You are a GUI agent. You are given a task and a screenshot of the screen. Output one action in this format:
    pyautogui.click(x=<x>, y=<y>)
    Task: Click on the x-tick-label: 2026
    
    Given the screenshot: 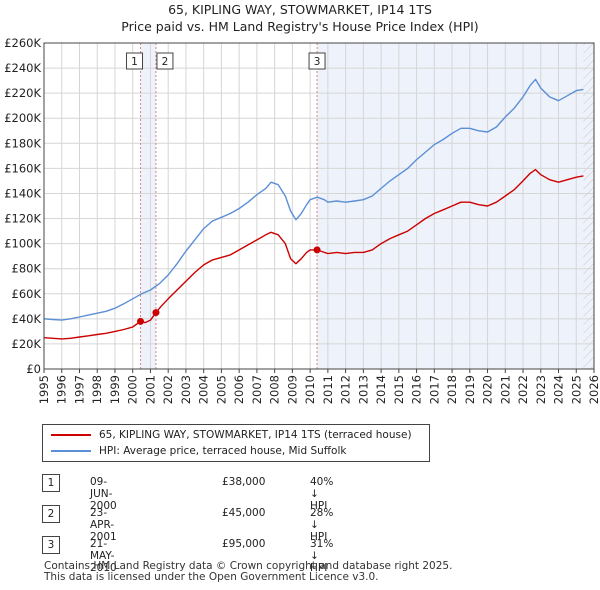 What is the action you would take?
    pyautogui.click(x=593, y=389)
    